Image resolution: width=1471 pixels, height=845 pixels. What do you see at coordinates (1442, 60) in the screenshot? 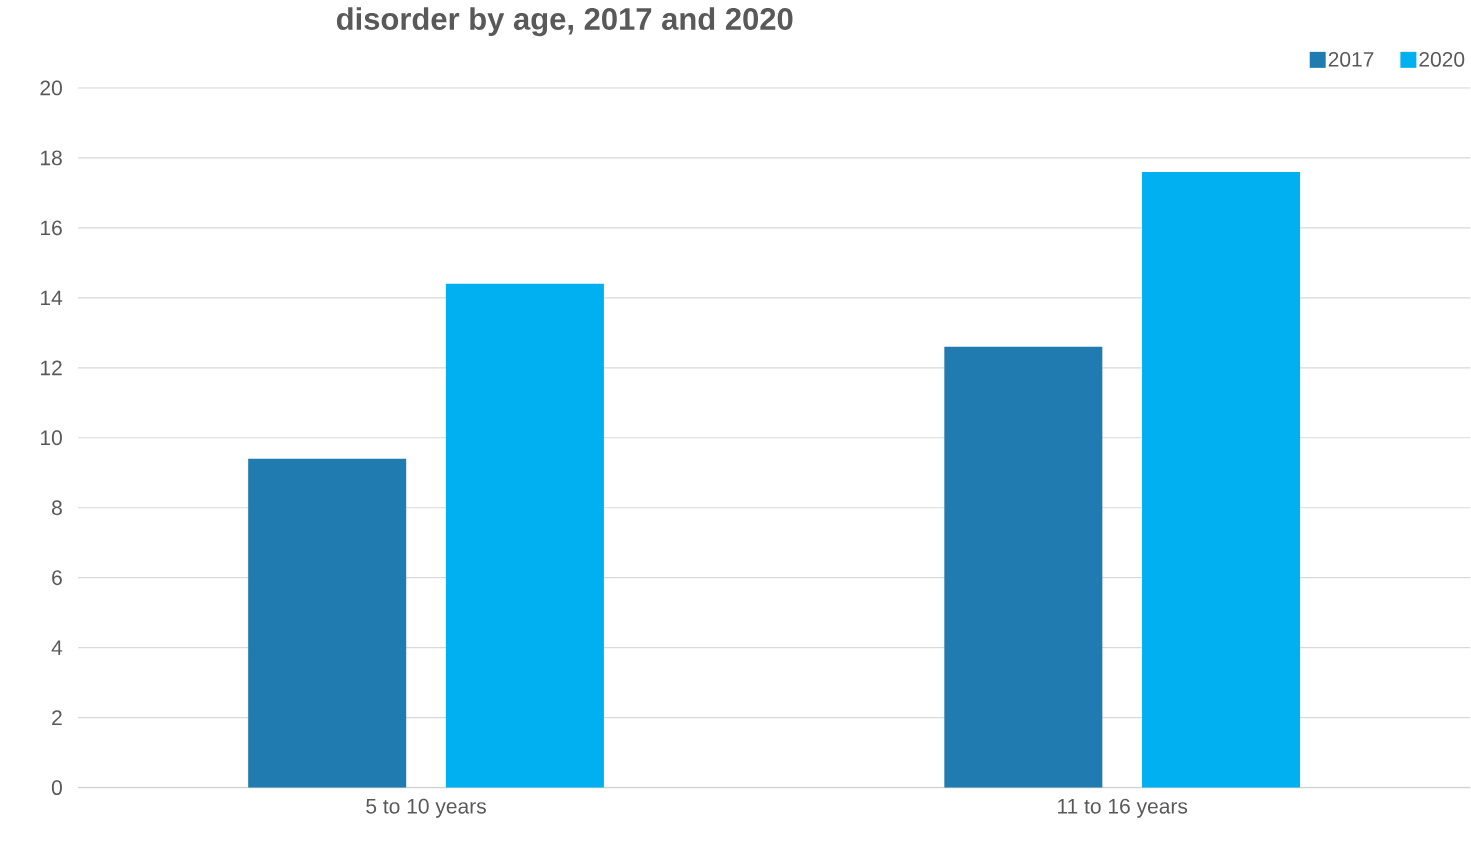
I see `legend-label: 2020` at bounding box center [1442, 60].